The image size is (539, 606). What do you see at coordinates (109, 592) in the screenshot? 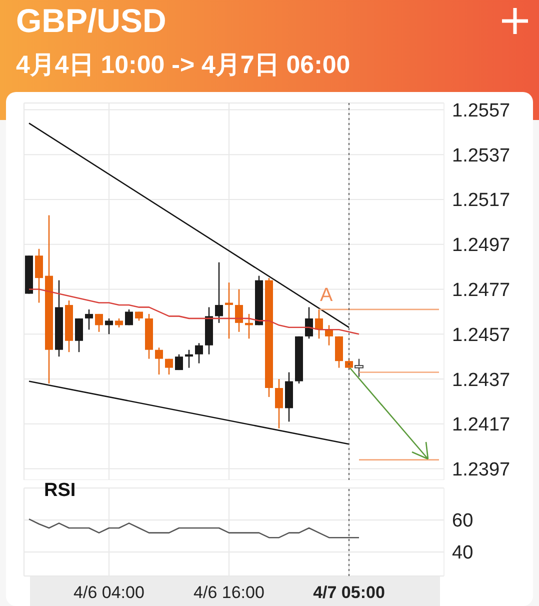
I see `x-tick-label: 4/6 04:00` at bounding box center [109, 592].